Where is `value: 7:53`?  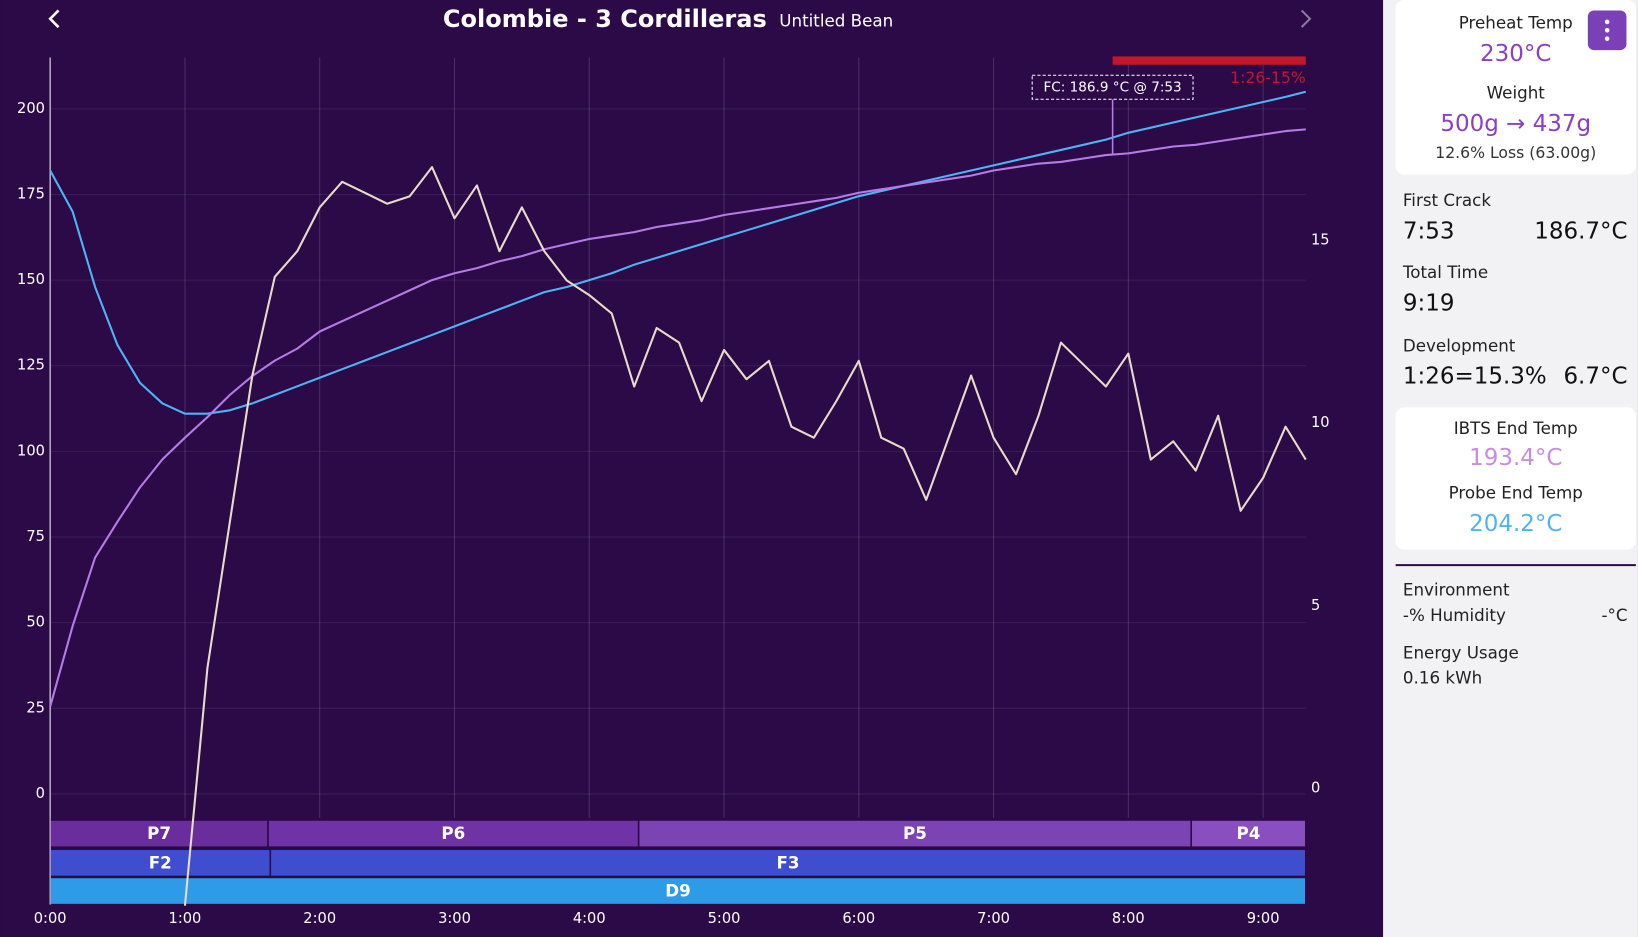 value: 7:53 is located at coordinates (1429, 231).